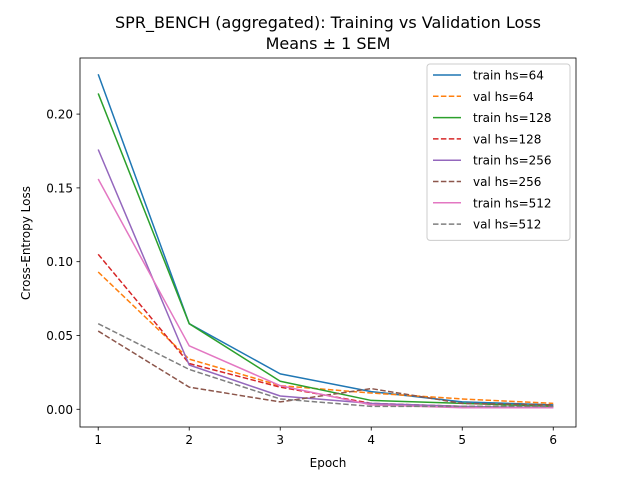 The height and width of the screenshot is (484, 640). Describe the element at coordinates (59, 336) in the screenshot. I see `y-tick-label: 0.05` at that location.